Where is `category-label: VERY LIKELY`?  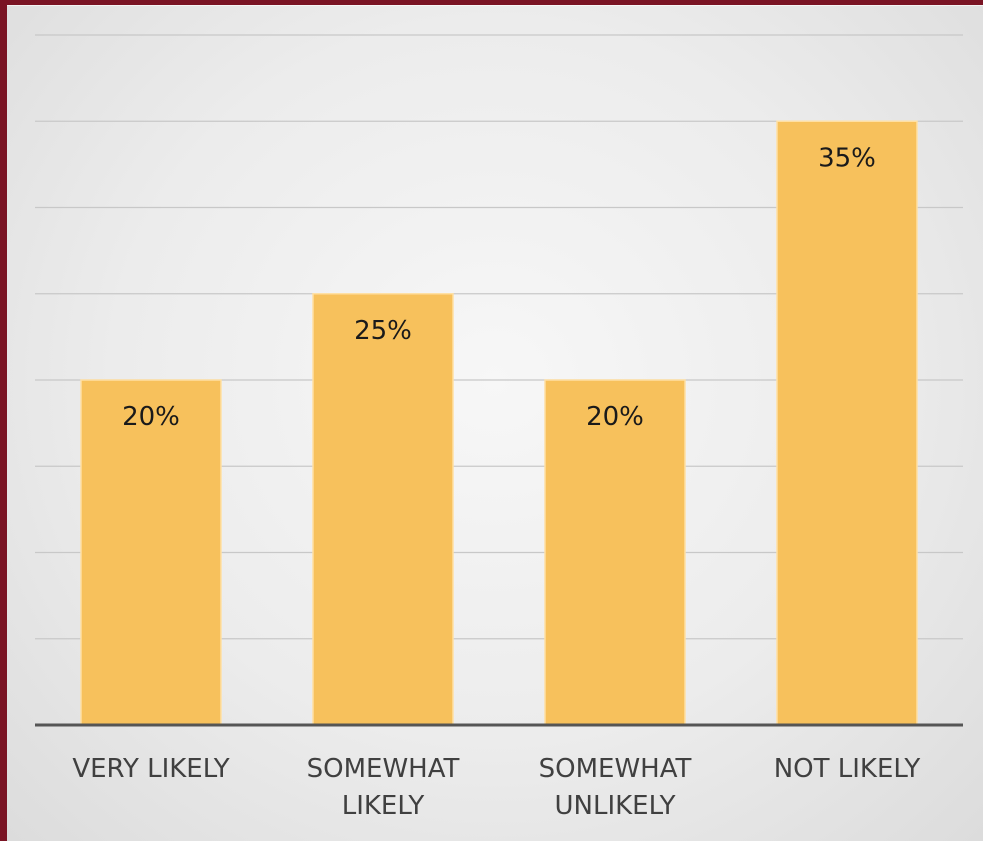
category-label: VERY LIKELY is located at coordinates (150, 769).